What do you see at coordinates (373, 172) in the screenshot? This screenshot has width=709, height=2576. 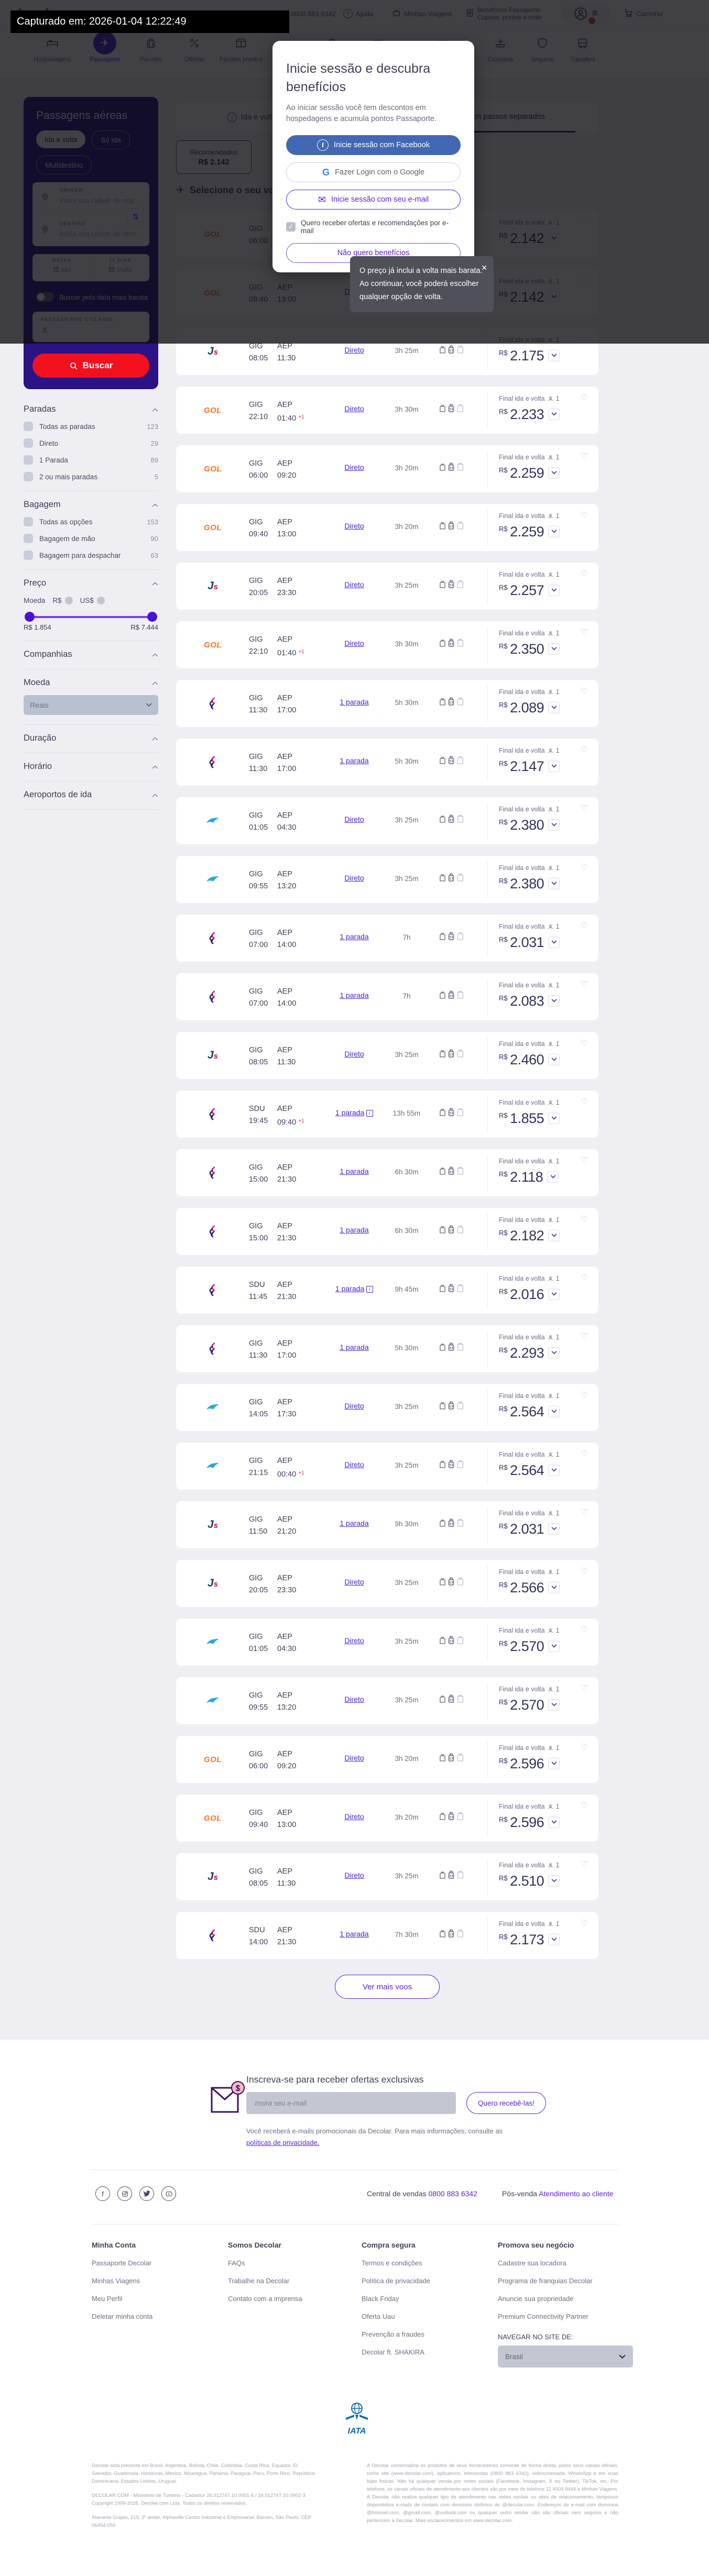 I see `google-login-button: G Fazer Login com o Google` at bounding box center [373, 172].